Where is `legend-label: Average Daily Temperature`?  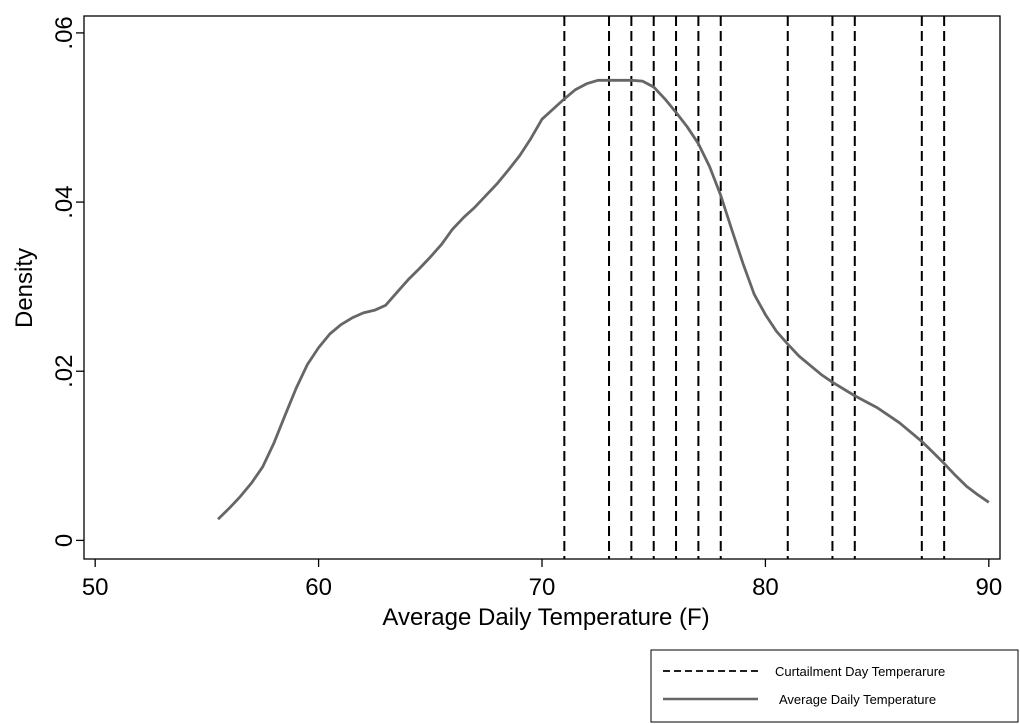 legend-label: Average Daily Temperature is located at coordinates (857, 699).